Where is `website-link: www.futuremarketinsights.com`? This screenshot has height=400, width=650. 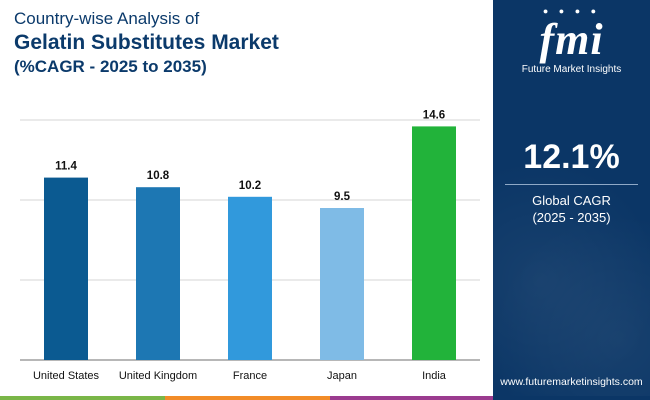
website-link: www.futuremarketinsights.com is located at coordinates (571, 382).